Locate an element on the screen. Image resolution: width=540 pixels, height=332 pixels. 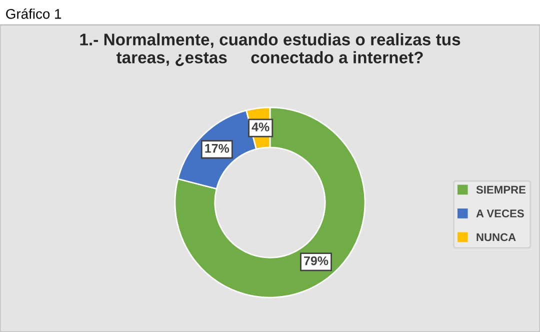
legend-label: NUNCA is located at coordinates (496, 237).